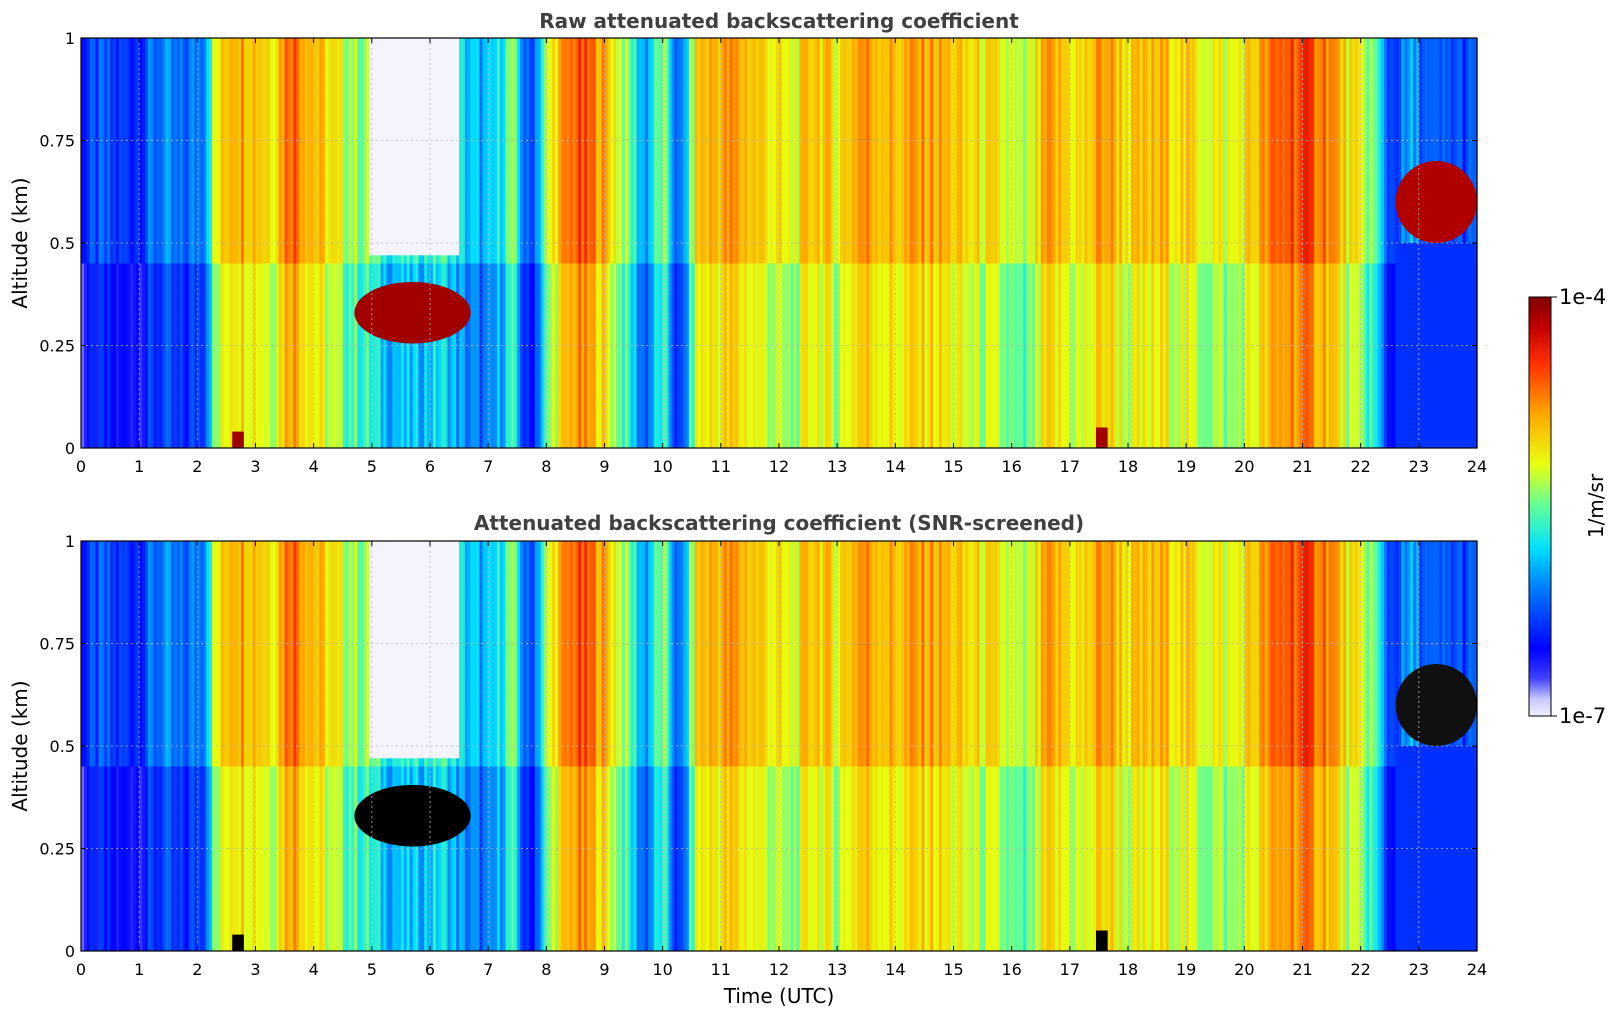  I want to click on x-tick-label: 6, so click(430, 466).